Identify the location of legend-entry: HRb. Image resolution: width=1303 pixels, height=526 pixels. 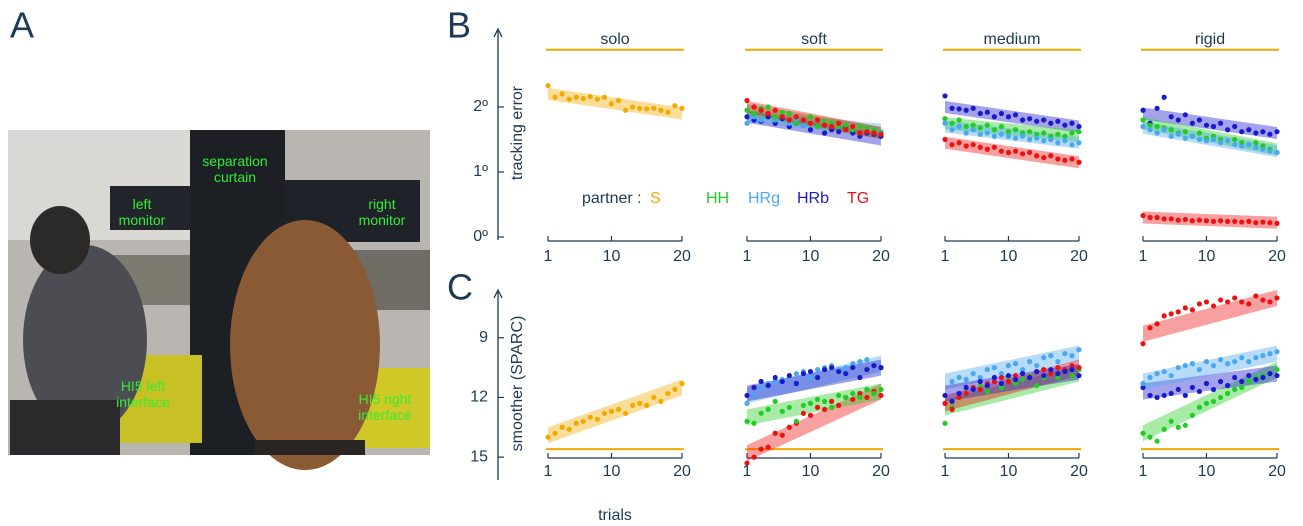
(813, 198).